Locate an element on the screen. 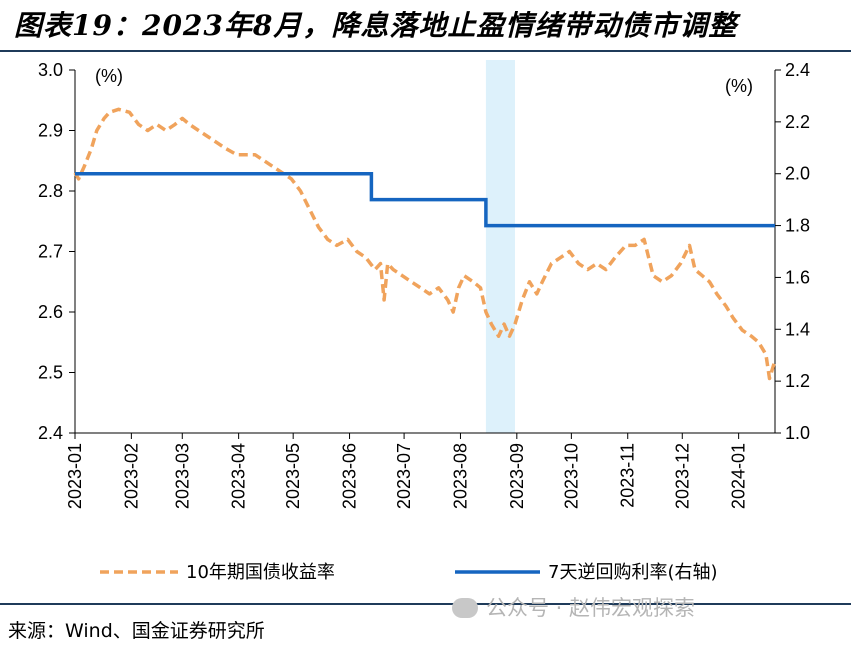 This screenshot has width=851, height=651. left-tick-label: 2.5 is located at coordinates (50, 373).